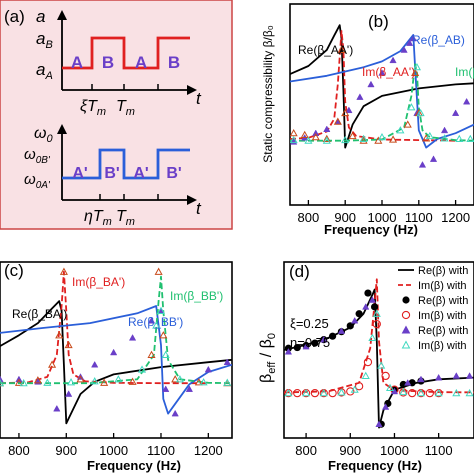 The width and height of the screenshot is (474, 474). What do you see at coordinates (371, 229) in the screenshot?
I see `panel-b-xlabel: Frequency (Hz)` at bounding box center [371, 229].